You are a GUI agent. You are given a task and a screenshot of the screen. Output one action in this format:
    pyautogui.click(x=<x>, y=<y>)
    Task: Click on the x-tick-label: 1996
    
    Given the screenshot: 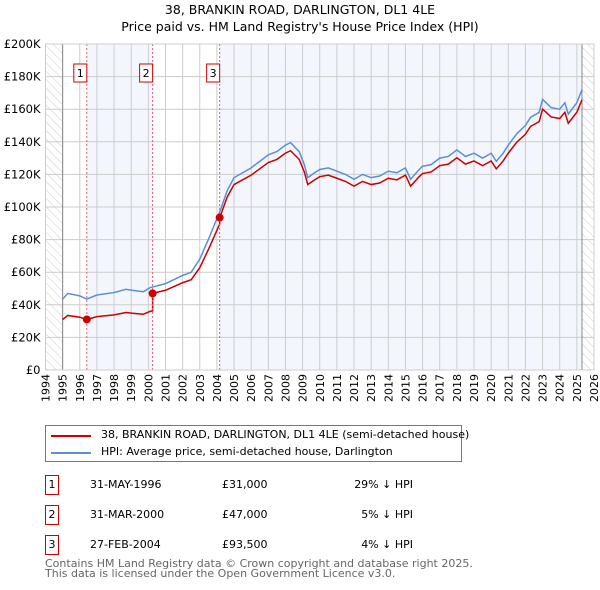 What is the action you would take?
    pyautogui.click(x=80, y=388)
    